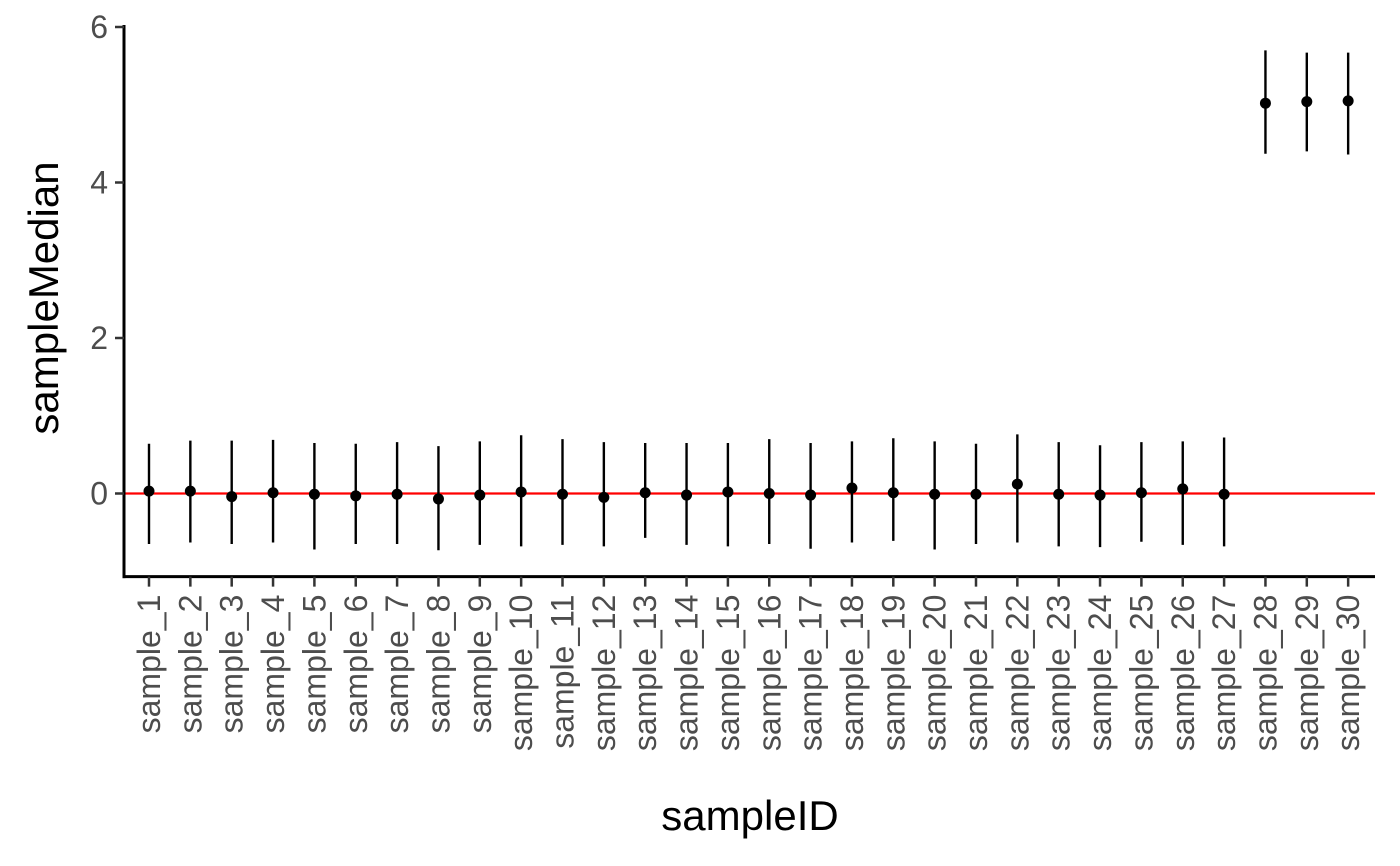  Describe the element at coordinates (1017, 673) in the screenshot. I see `x-tick-label: sample_22` at that location.